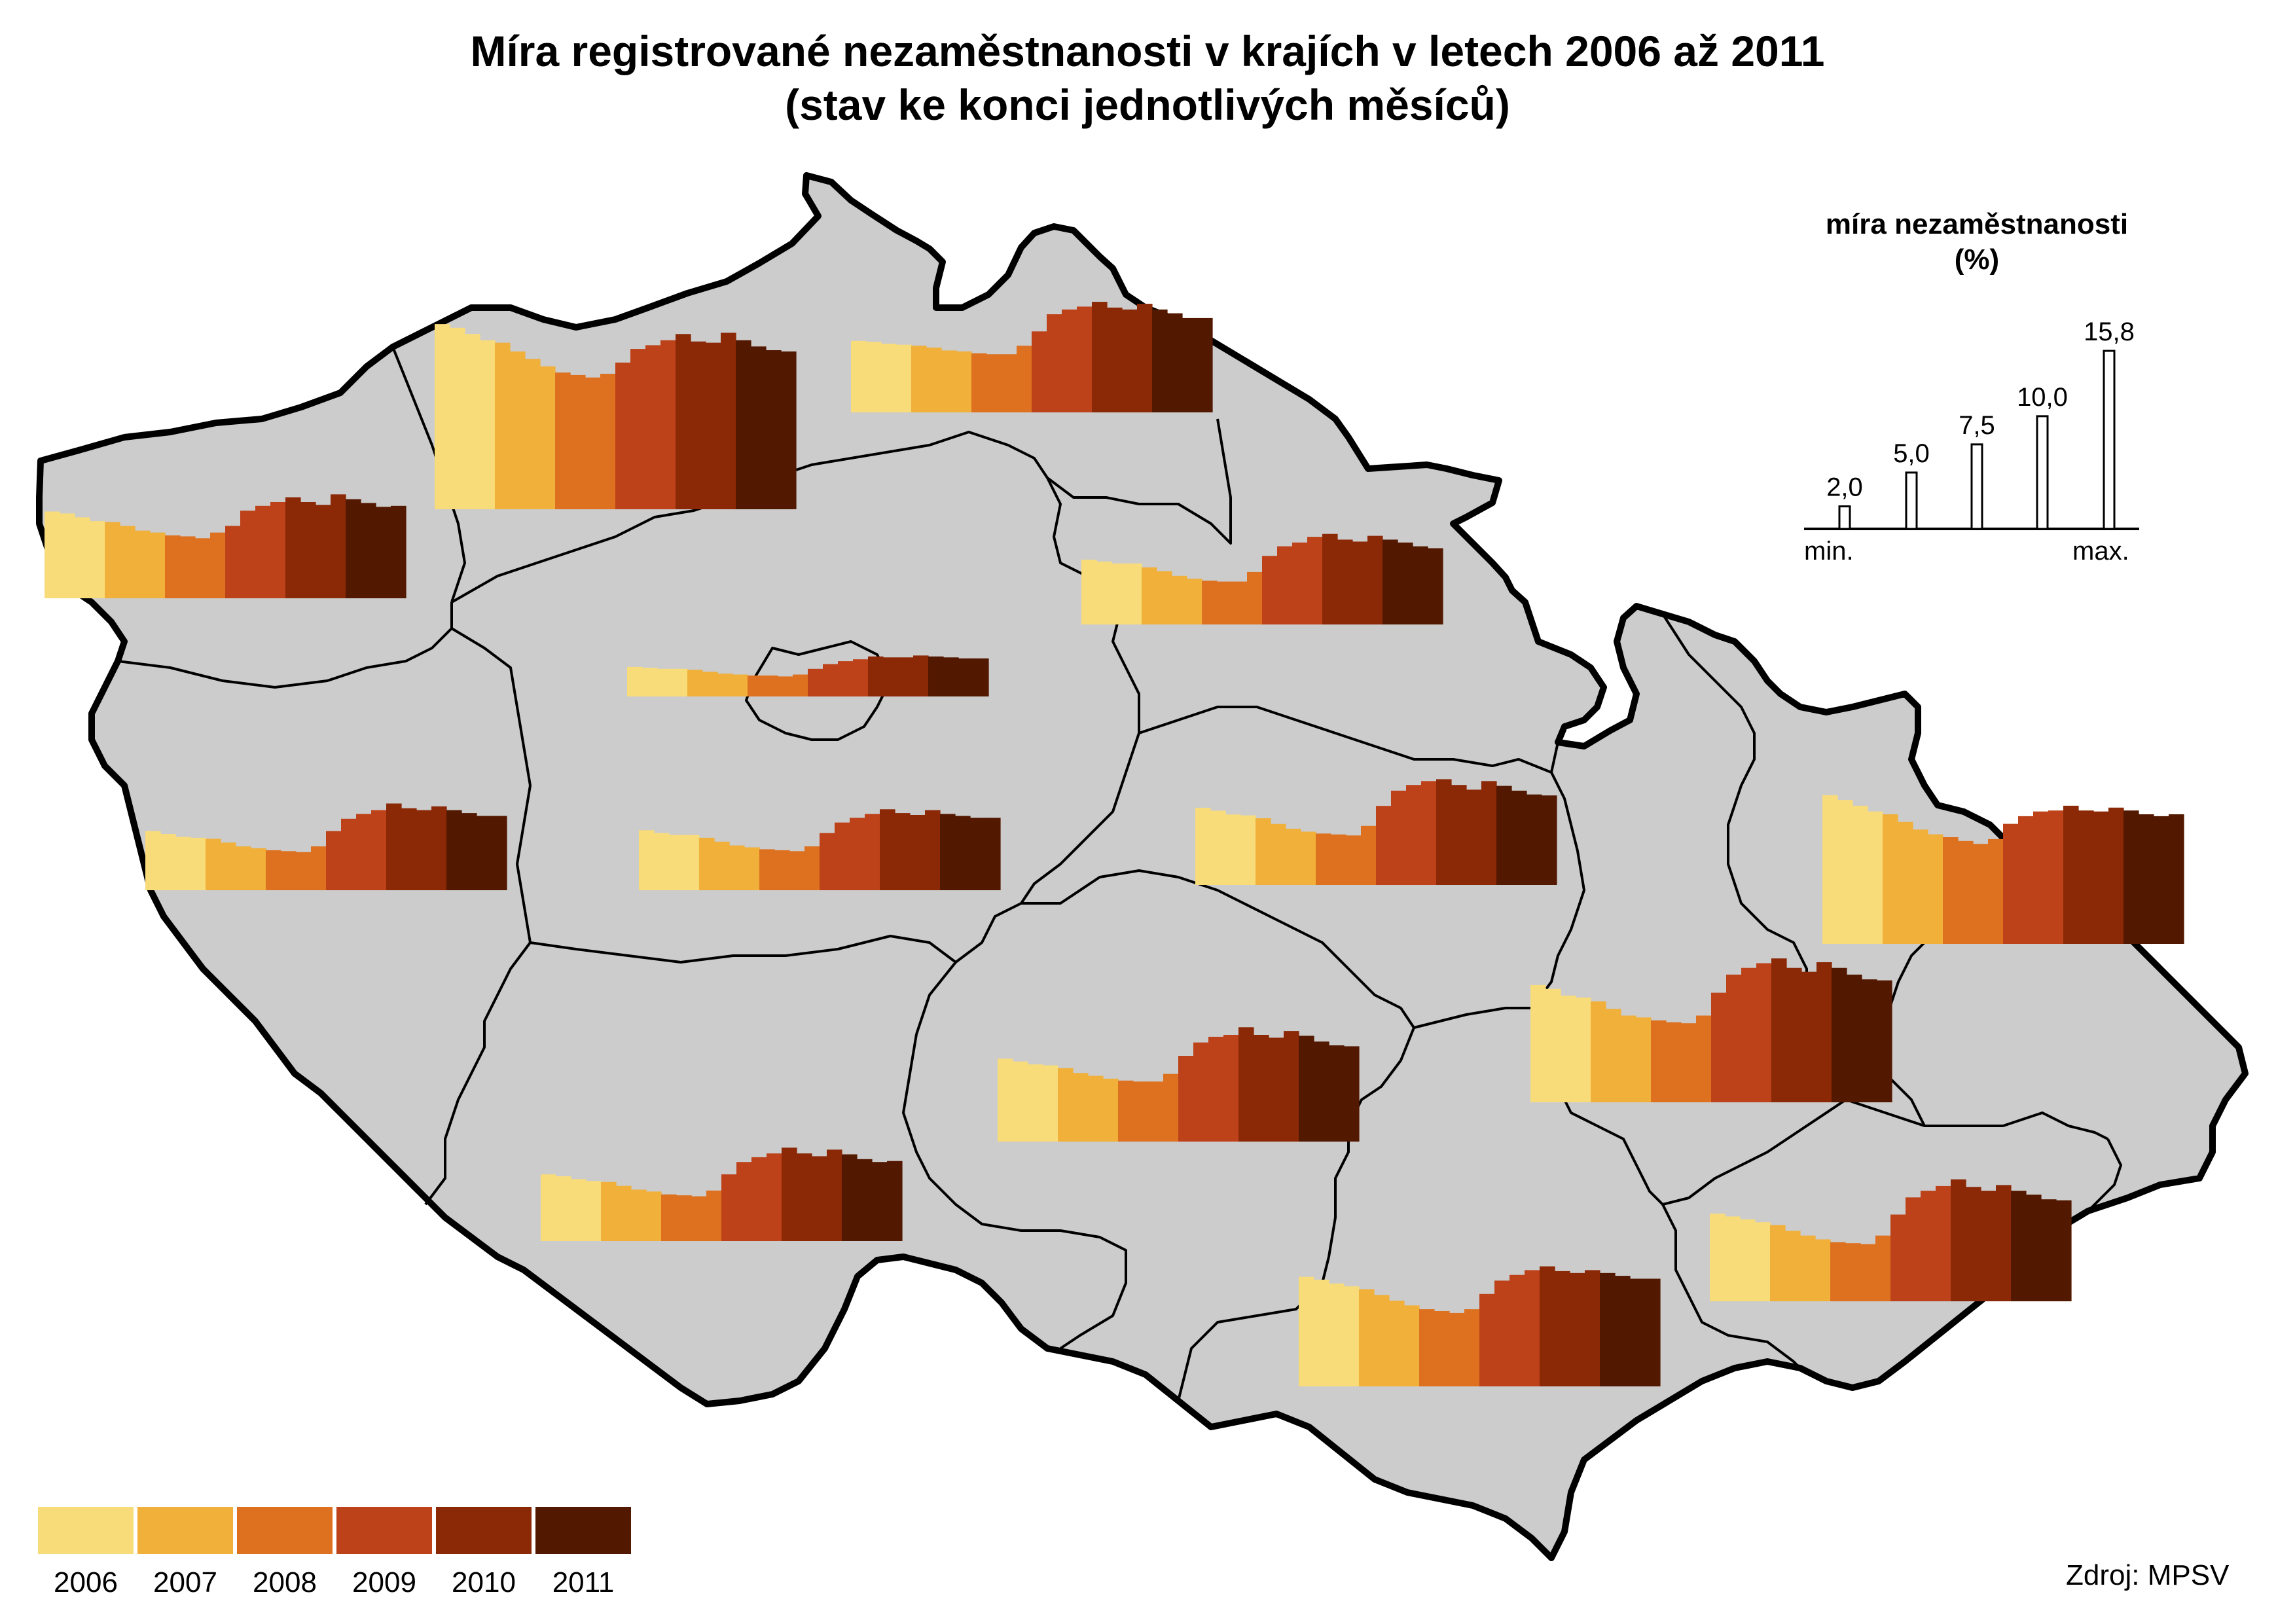  Describe the element at coordinates (2043, 397) in the screenshot. I see `scale-legend-value: 10,0` at that location.